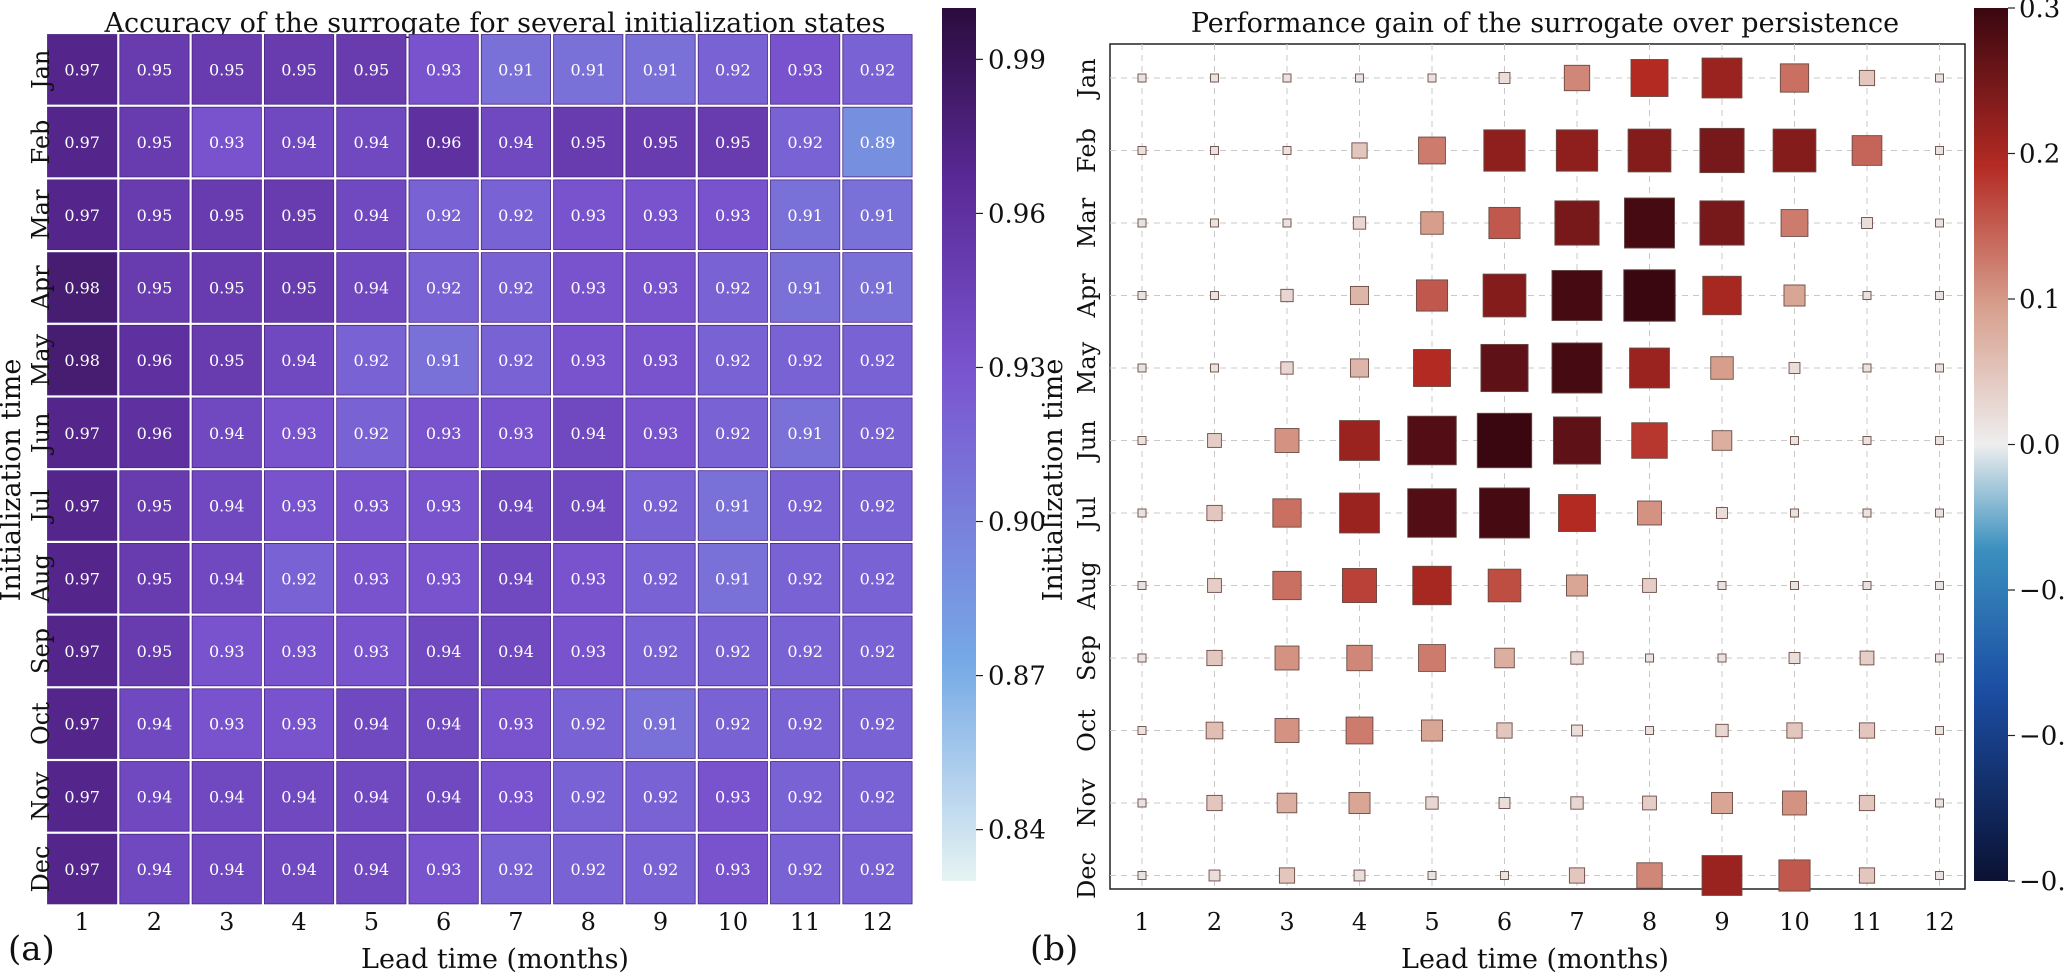  I want to click on heatmap-x-tick: 11, so click(805, 922).